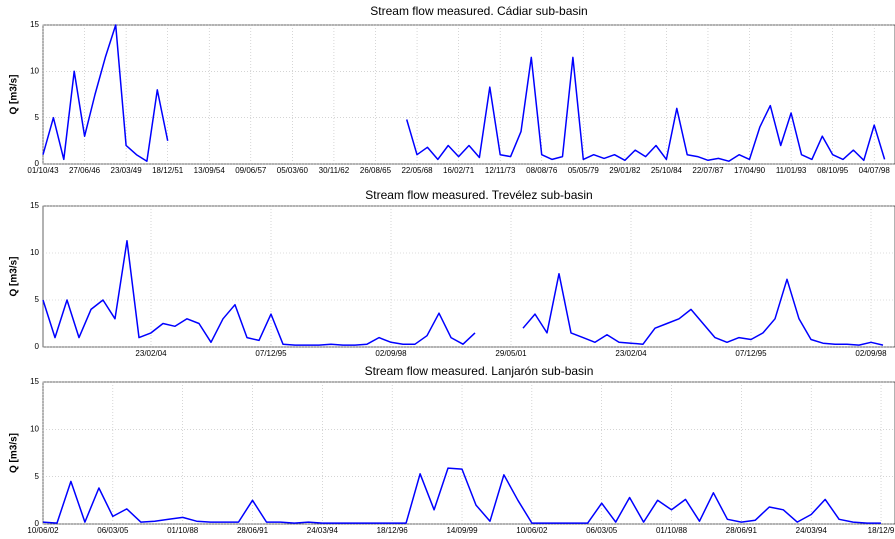 The height and width of the screenshot is (539, 895). What do you see at coordinates (462, 530) in the screenshot?
I see `x-tick-label: 14/09/99` at bounding box center [462, 530].